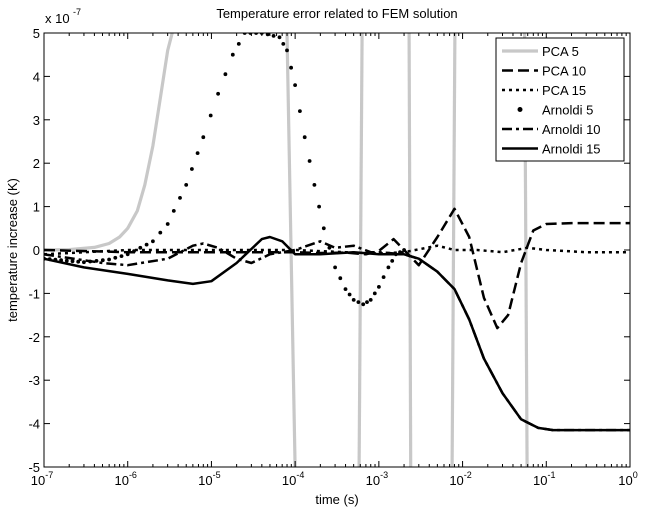 The image size is (665, 512). What do you see at coordinates (34, 337) in the screenshot?
I see `y-tick-label: -2` at bounding box center [34, 337].